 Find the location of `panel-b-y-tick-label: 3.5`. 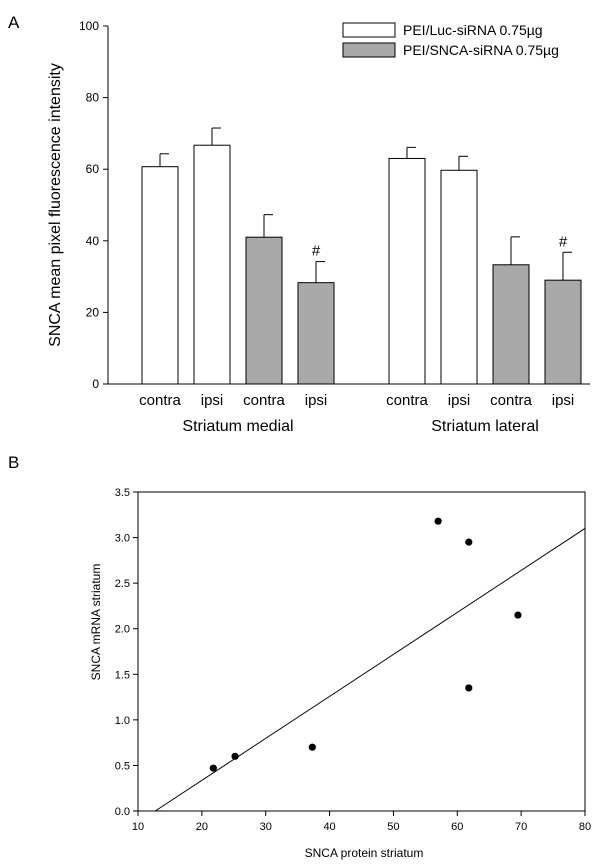

panel-b-y-tick-label: 3.5 is located at coordinates (122, 493).